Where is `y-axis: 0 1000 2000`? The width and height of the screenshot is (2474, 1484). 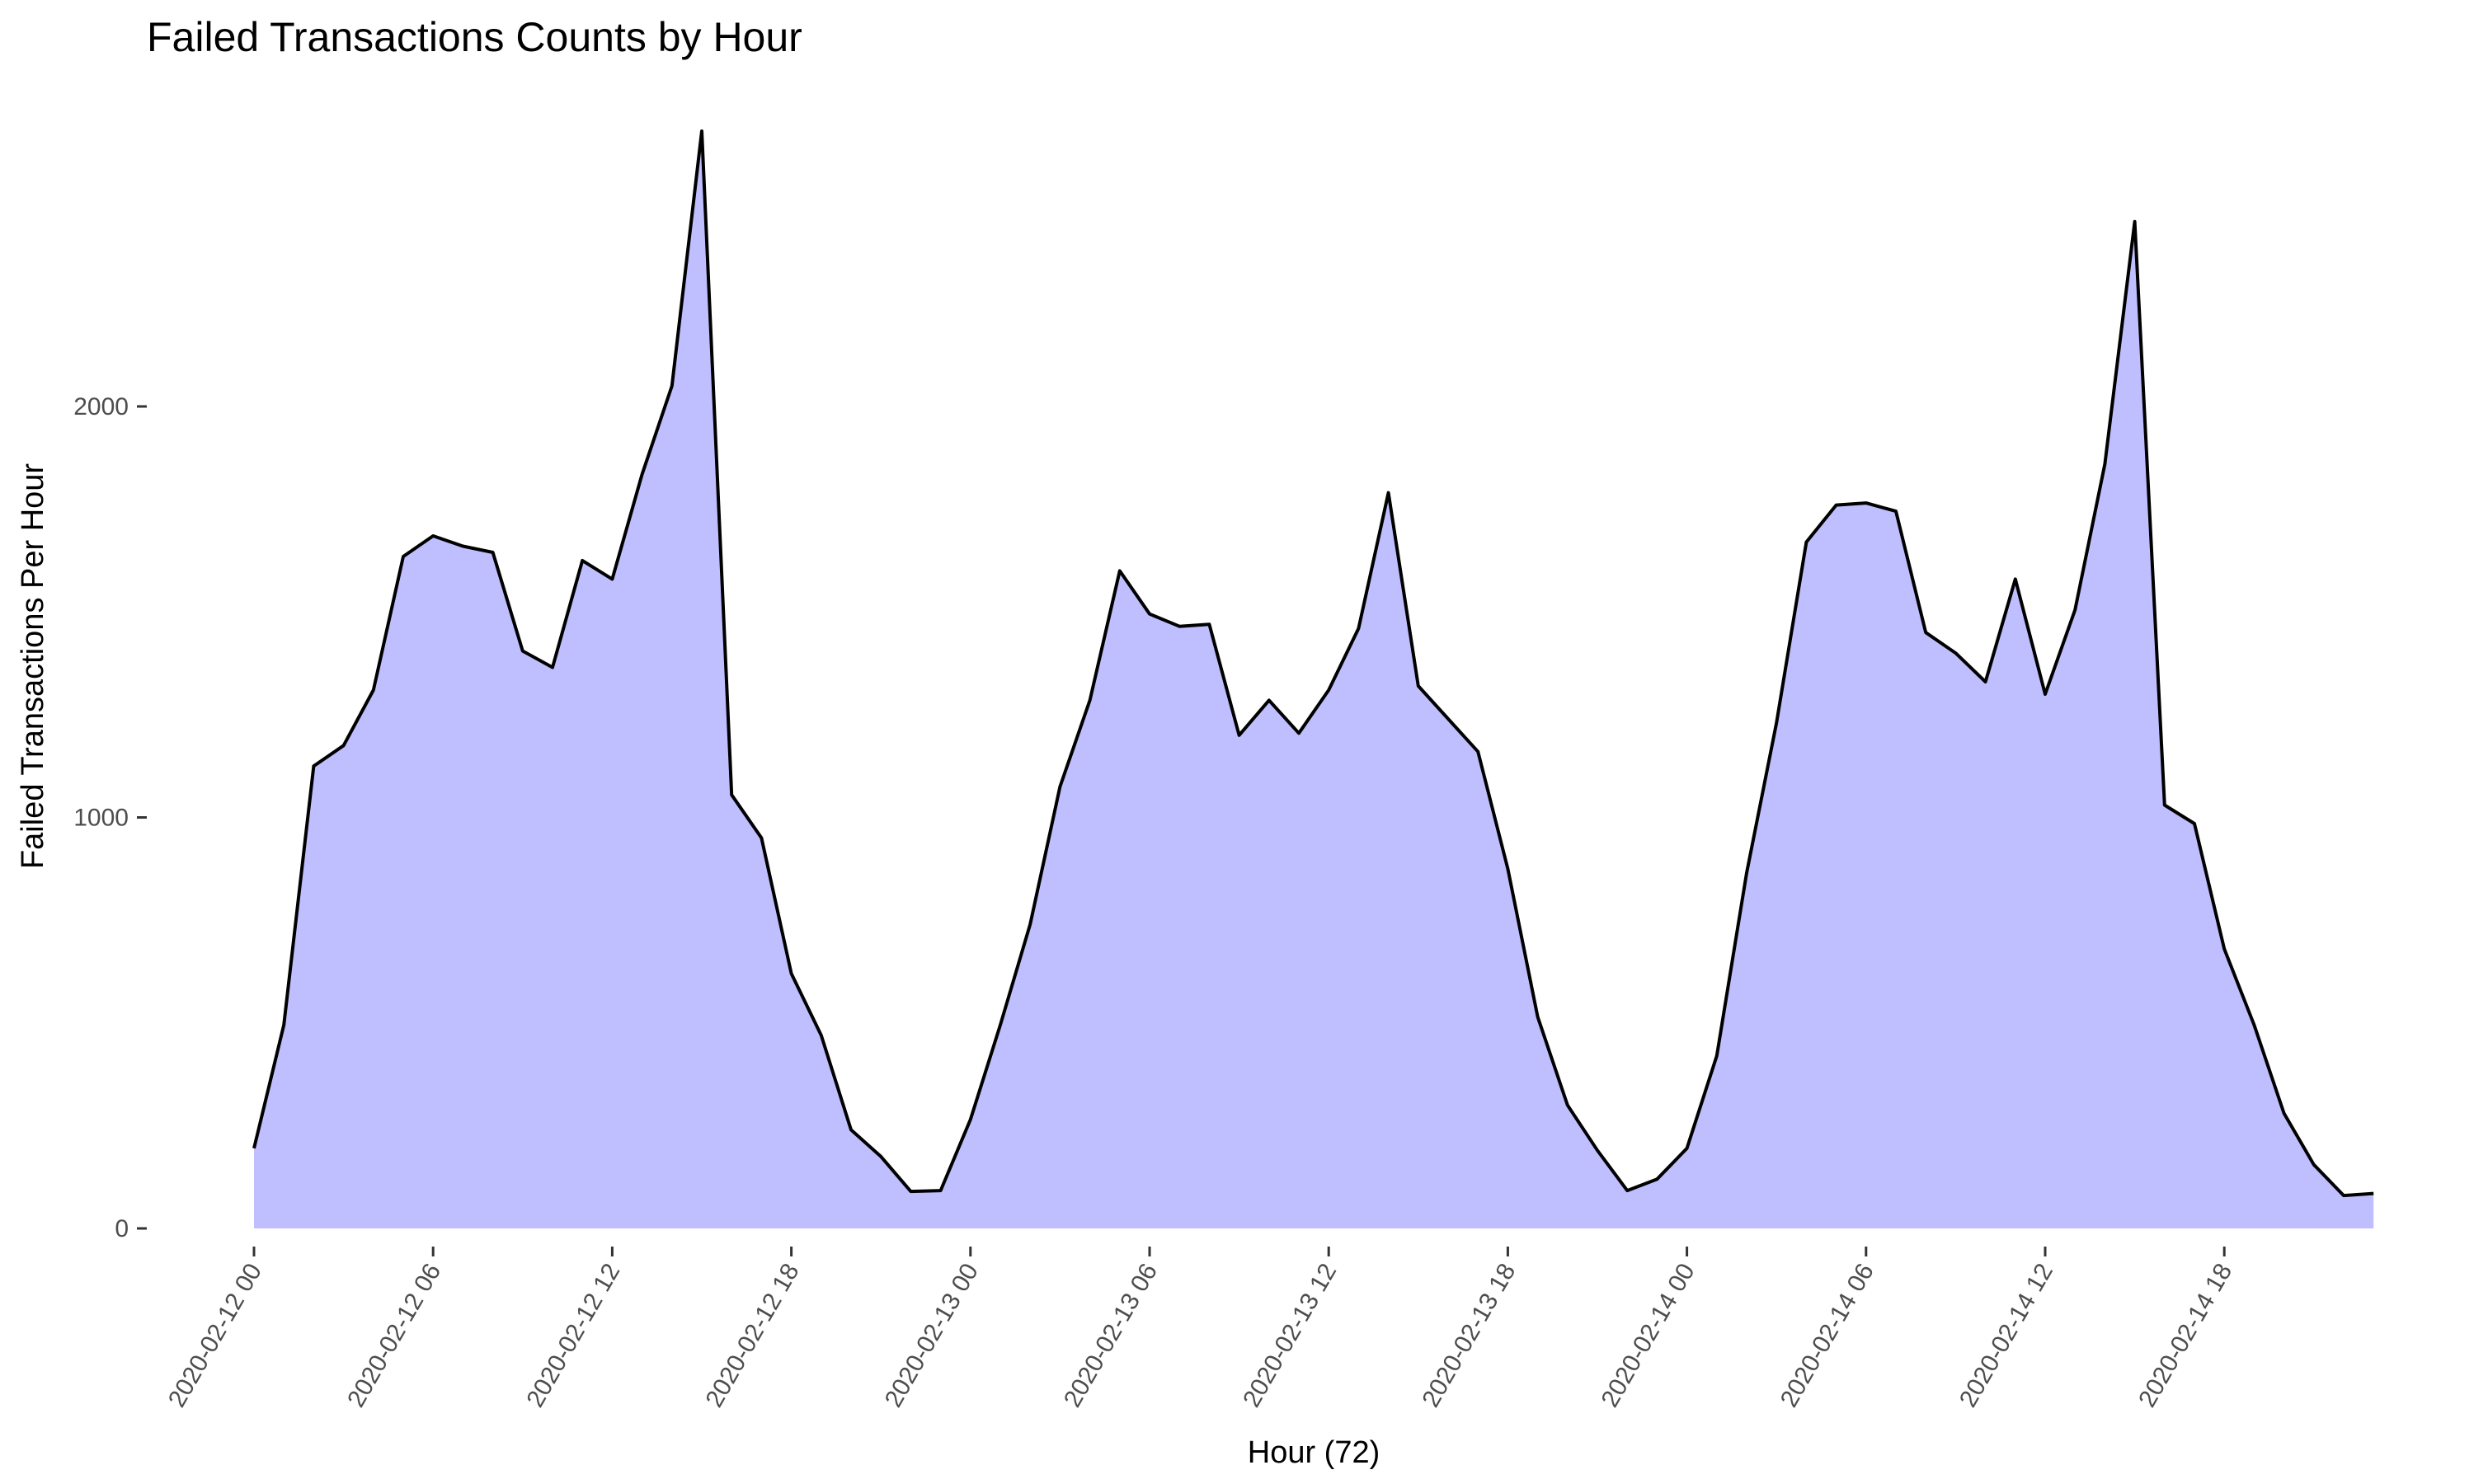 y-axis: 0 1000 2000 is located at coordinates (110, 817).